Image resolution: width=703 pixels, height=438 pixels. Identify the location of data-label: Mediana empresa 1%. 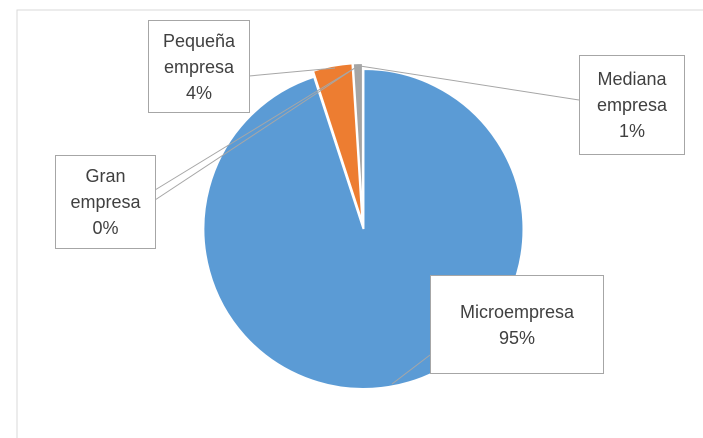
(632, 105).